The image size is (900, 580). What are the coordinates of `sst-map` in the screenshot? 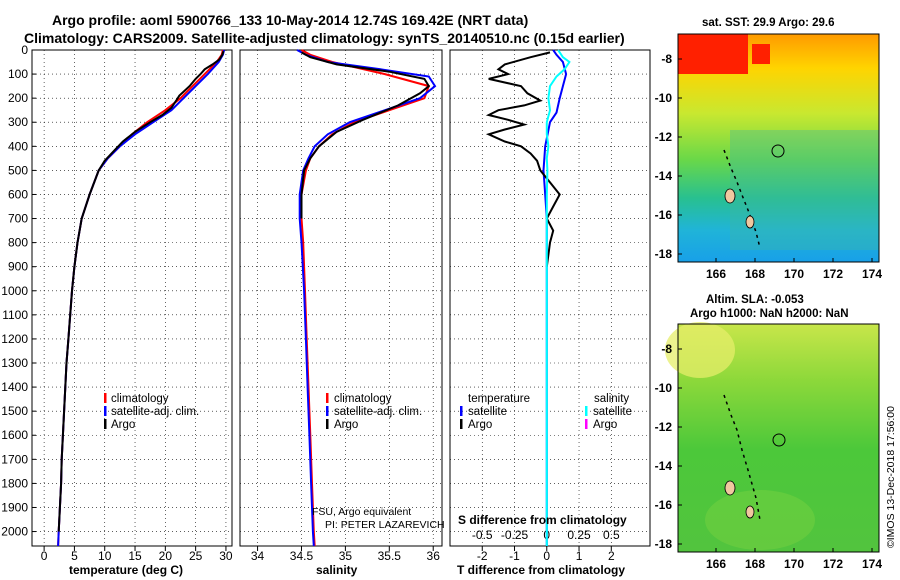 It's located at (778, 148).